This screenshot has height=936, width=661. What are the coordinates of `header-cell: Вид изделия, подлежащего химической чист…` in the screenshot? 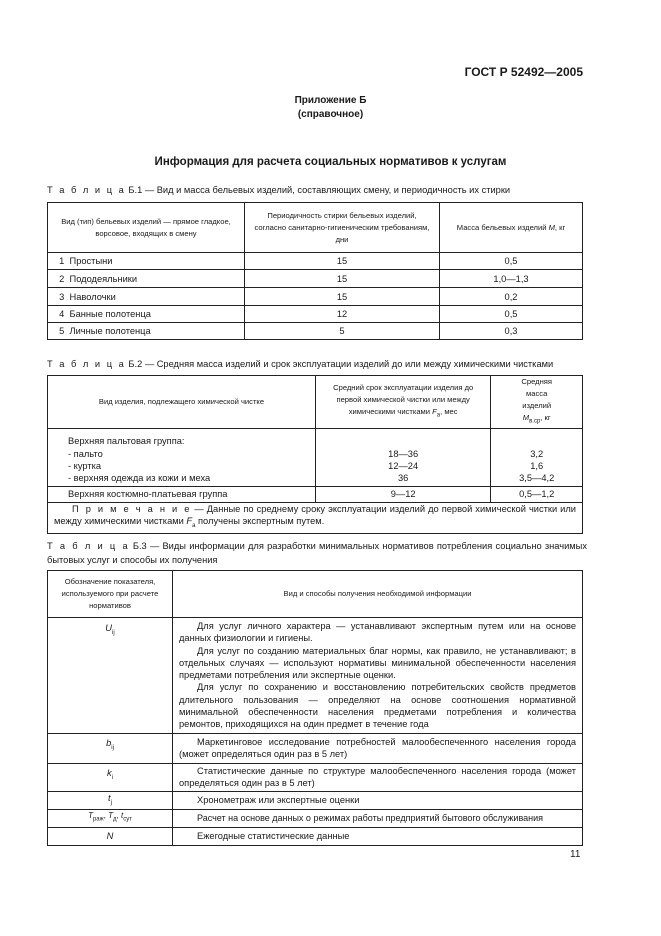 It's located at (181, 402).